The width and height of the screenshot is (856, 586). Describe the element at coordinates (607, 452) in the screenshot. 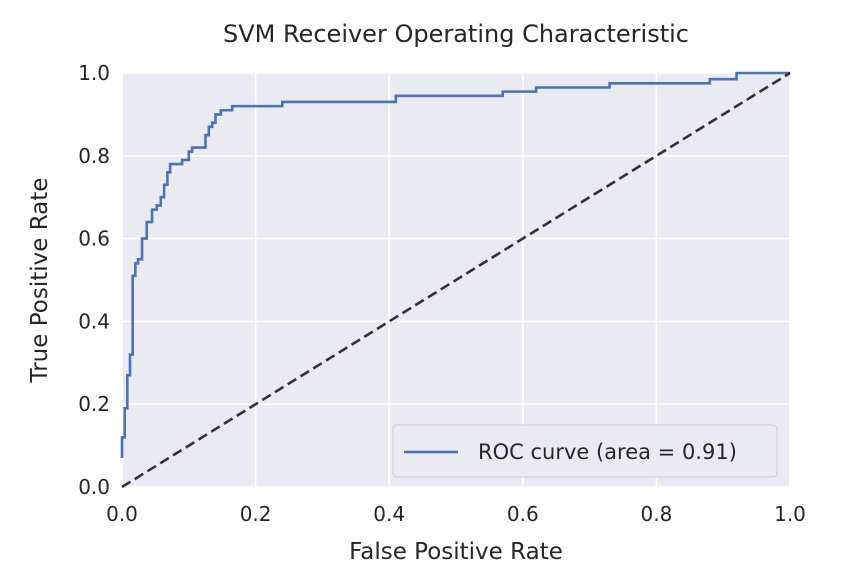

I see `legend-label-roc: ROC curve (area = 0.91)` at that location.